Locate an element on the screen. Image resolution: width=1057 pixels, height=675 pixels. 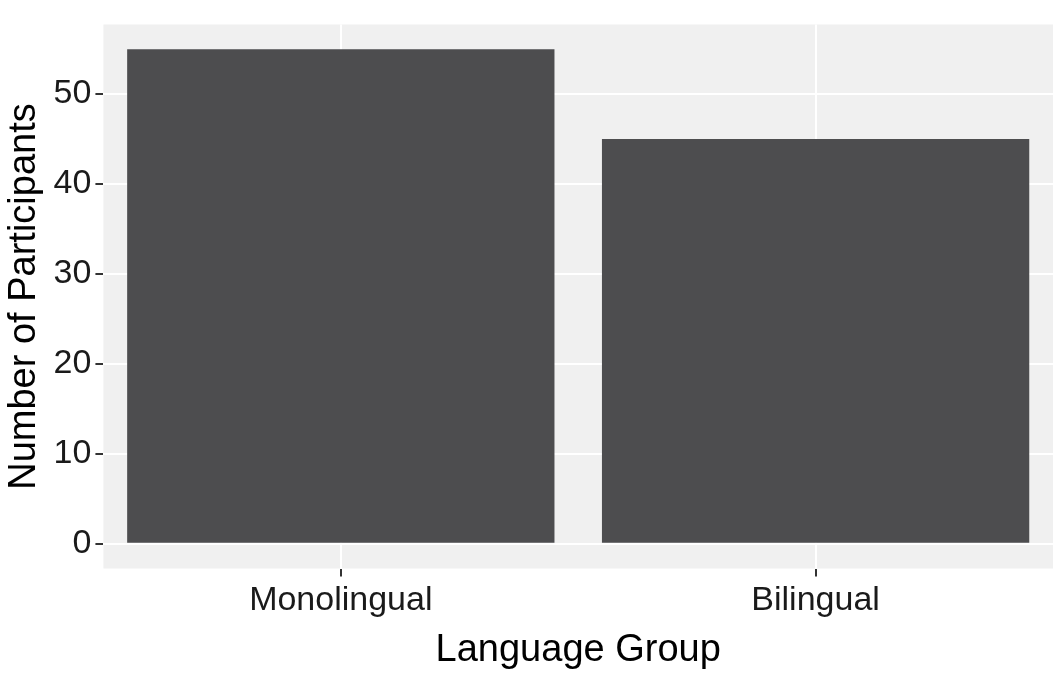
y-tick-label: 40 is located at coordinates (72, 181).